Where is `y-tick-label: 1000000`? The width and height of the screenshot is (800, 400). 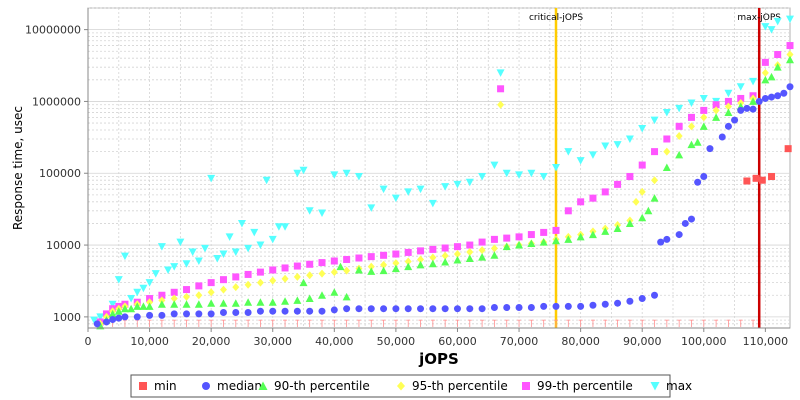
y-tick-label: 1000000 is located at coordinates (56, 101).